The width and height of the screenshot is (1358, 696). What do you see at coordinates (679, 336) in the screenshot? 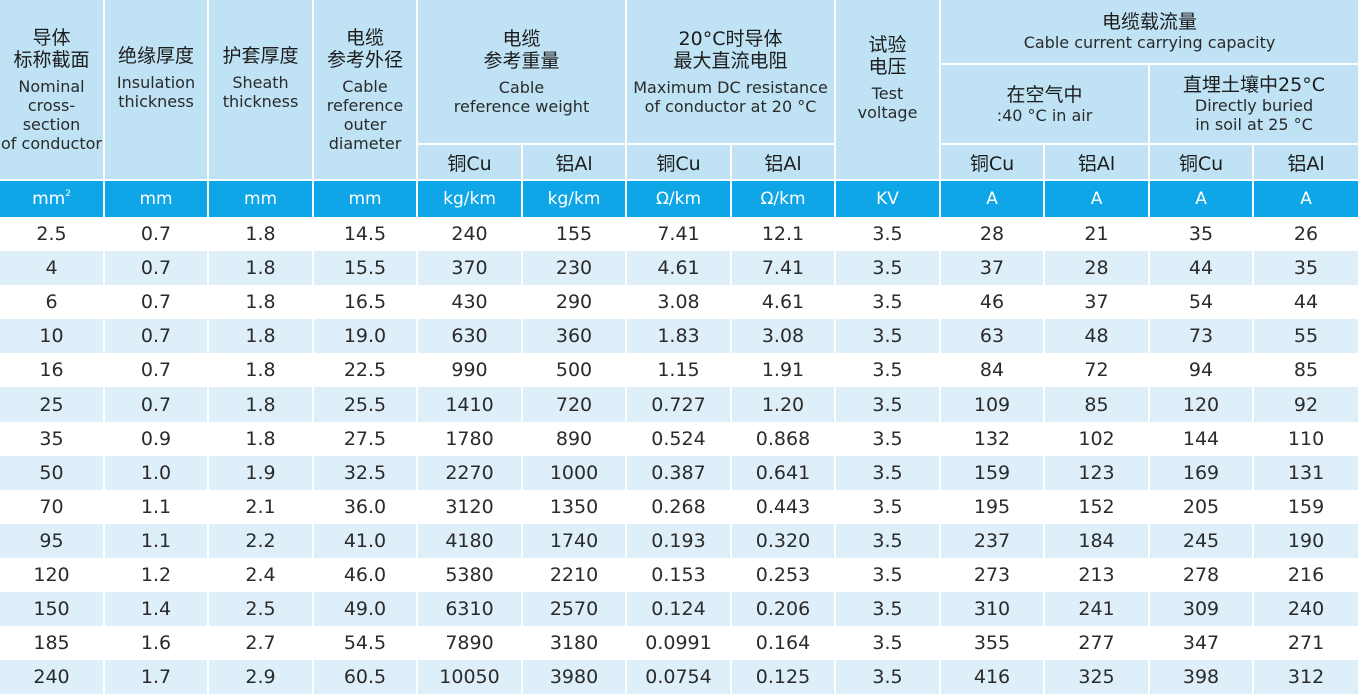
I see `table-row: 10 0.7 1.8 19.0 630 360 1.83 3.08 3.5 63 48 73 55` at bounding box center [679, 336].